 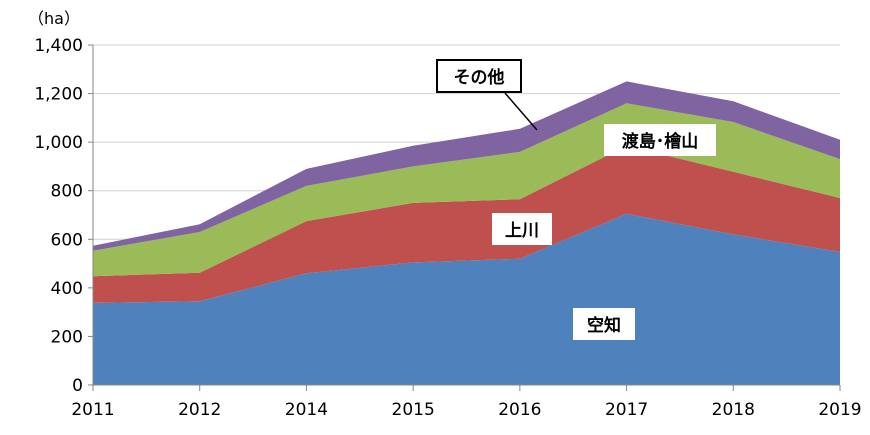 I want to click on series-label-上川: 上川, so click(x=522, y=229).